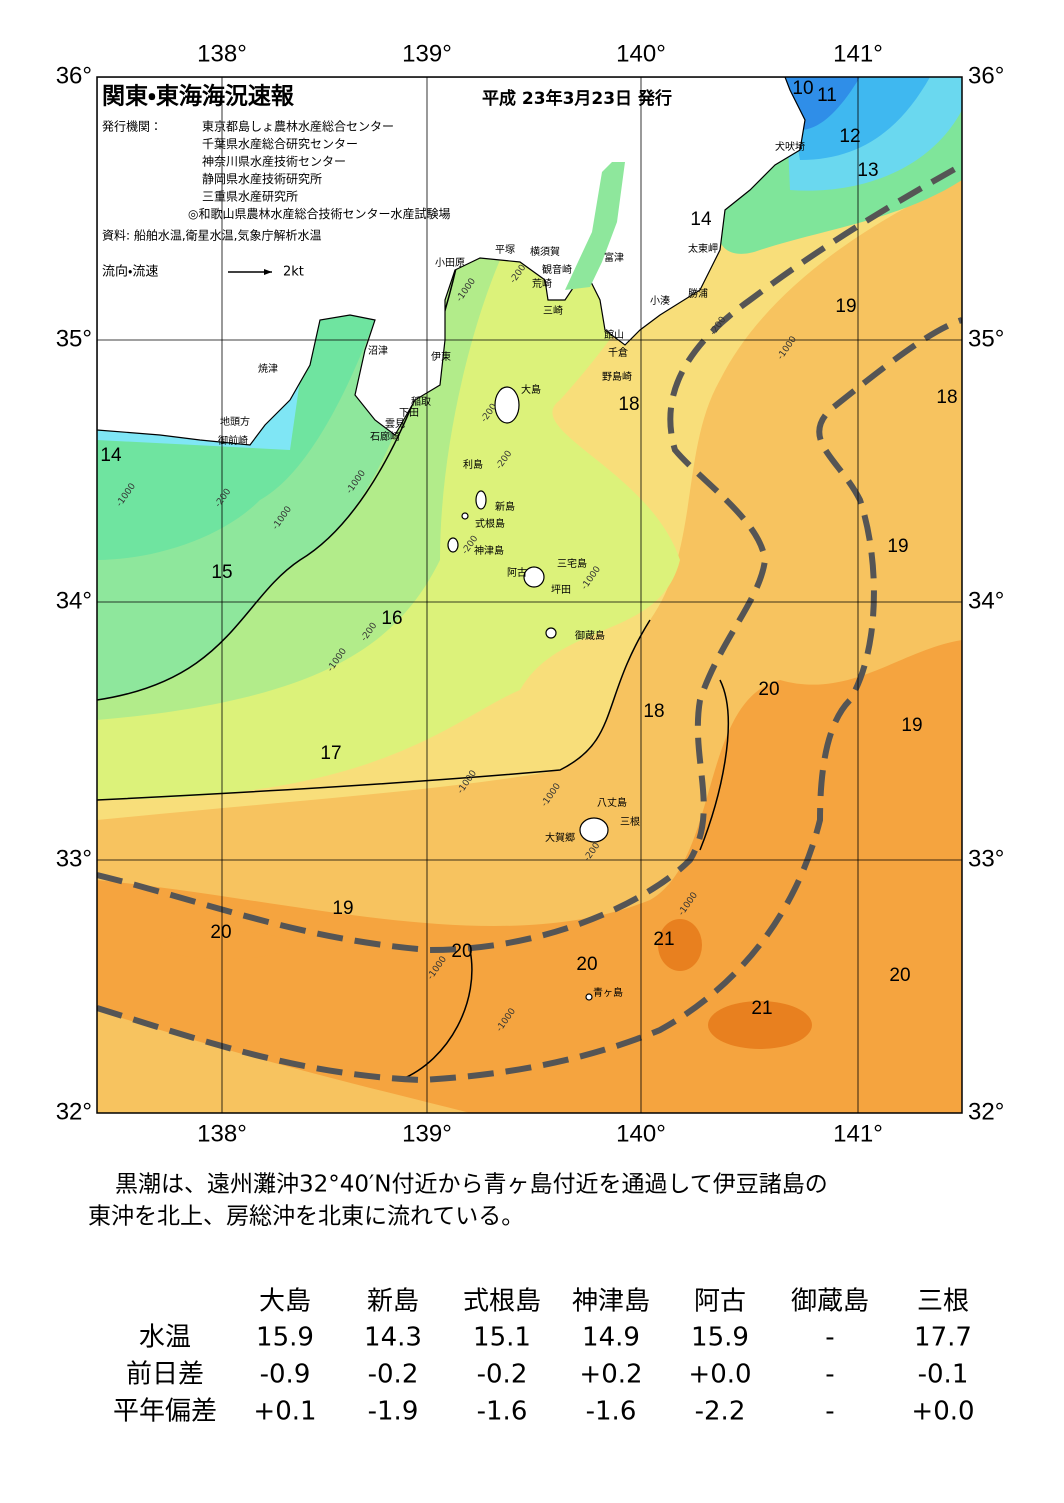 The height and width of the screenshot is (1503, 1064). I want to click on row-label: 平年偏差, so click(165, 1412).